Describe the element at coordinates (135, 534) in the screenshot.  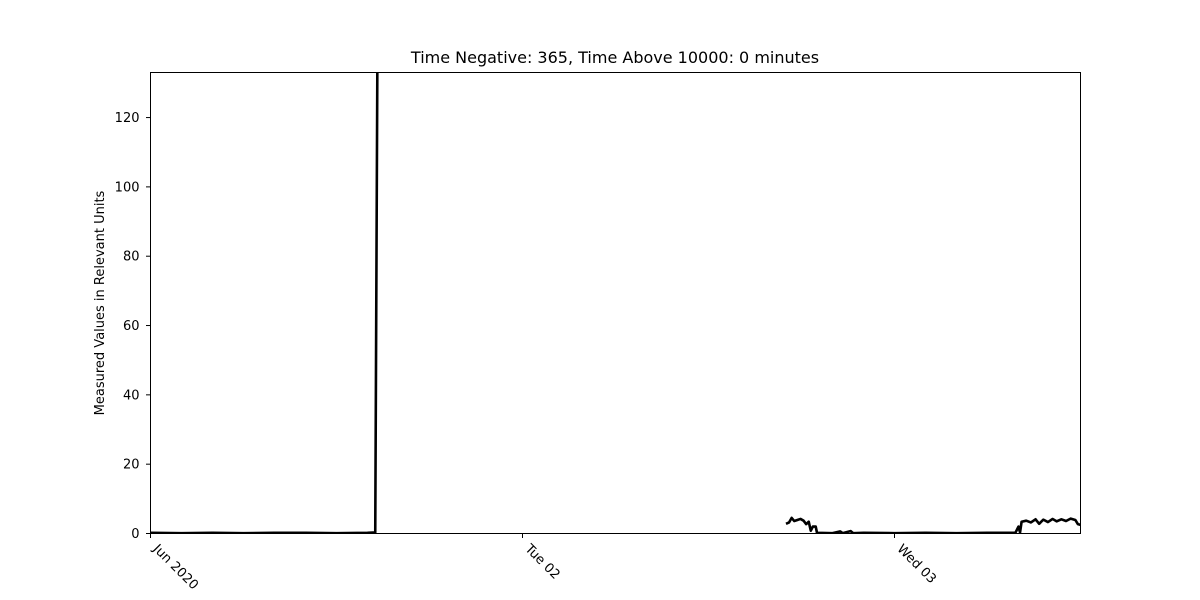
I see `y-tick-label: 0` at that location.